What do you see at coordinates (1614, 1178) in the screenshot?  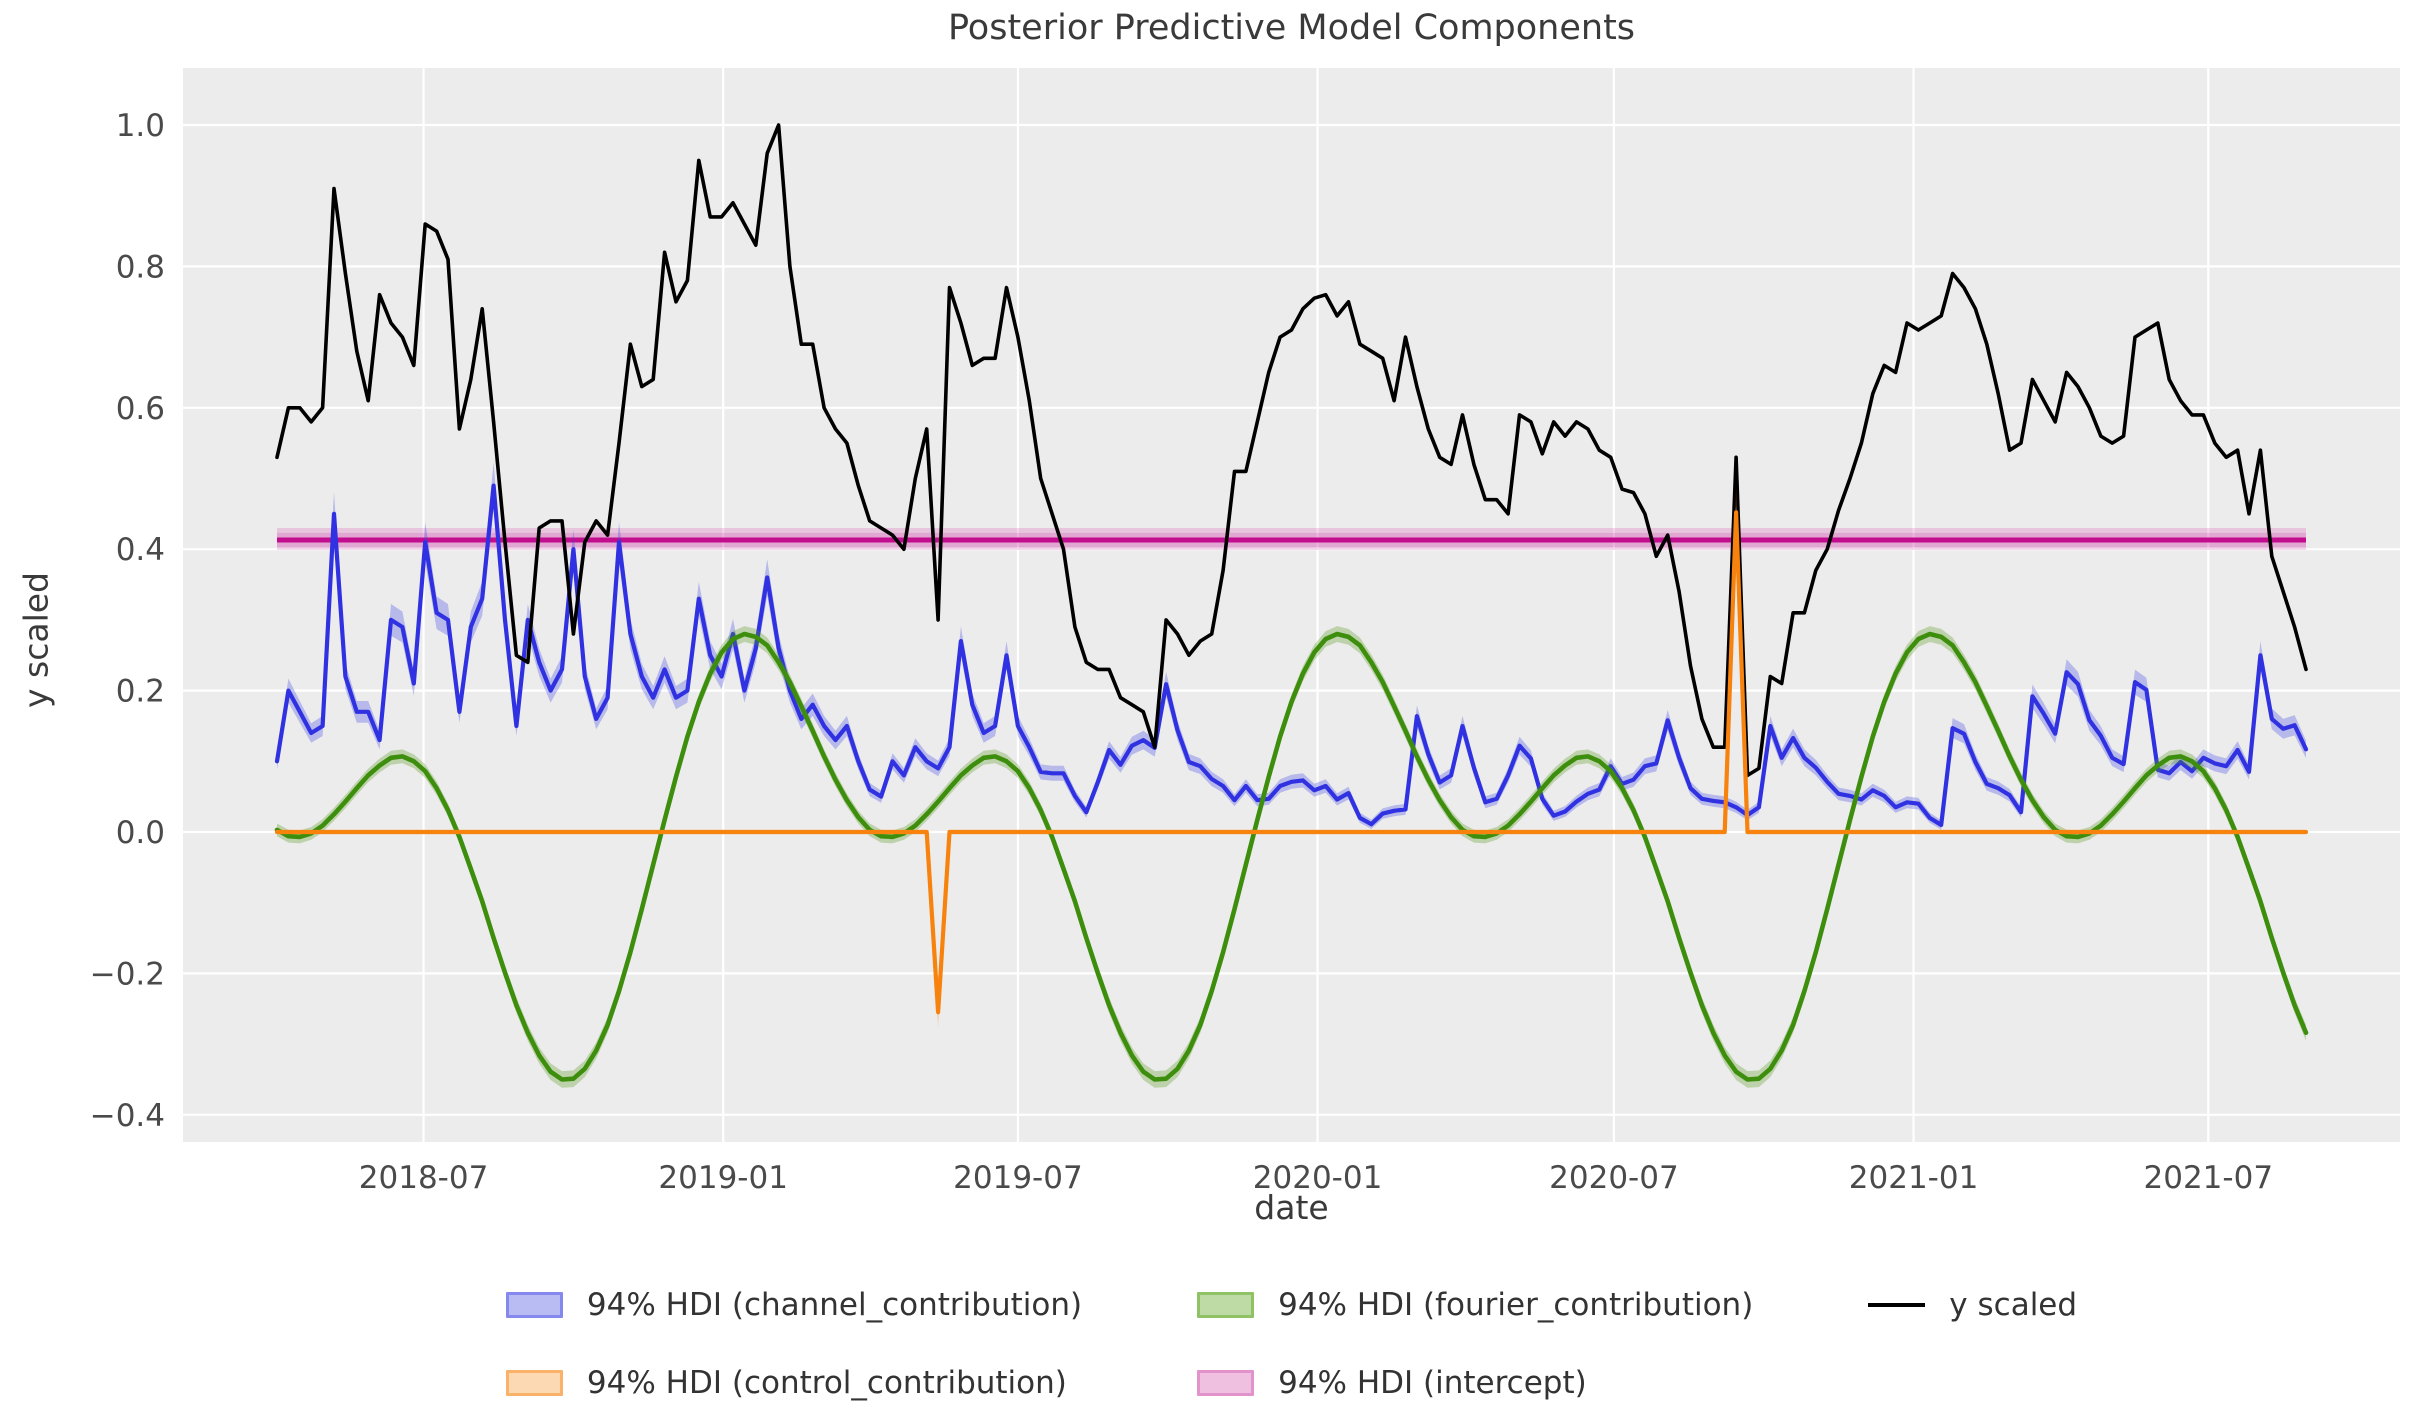 I see `x-tick-label: 2020-07` at bounding box center [1614, 1178].